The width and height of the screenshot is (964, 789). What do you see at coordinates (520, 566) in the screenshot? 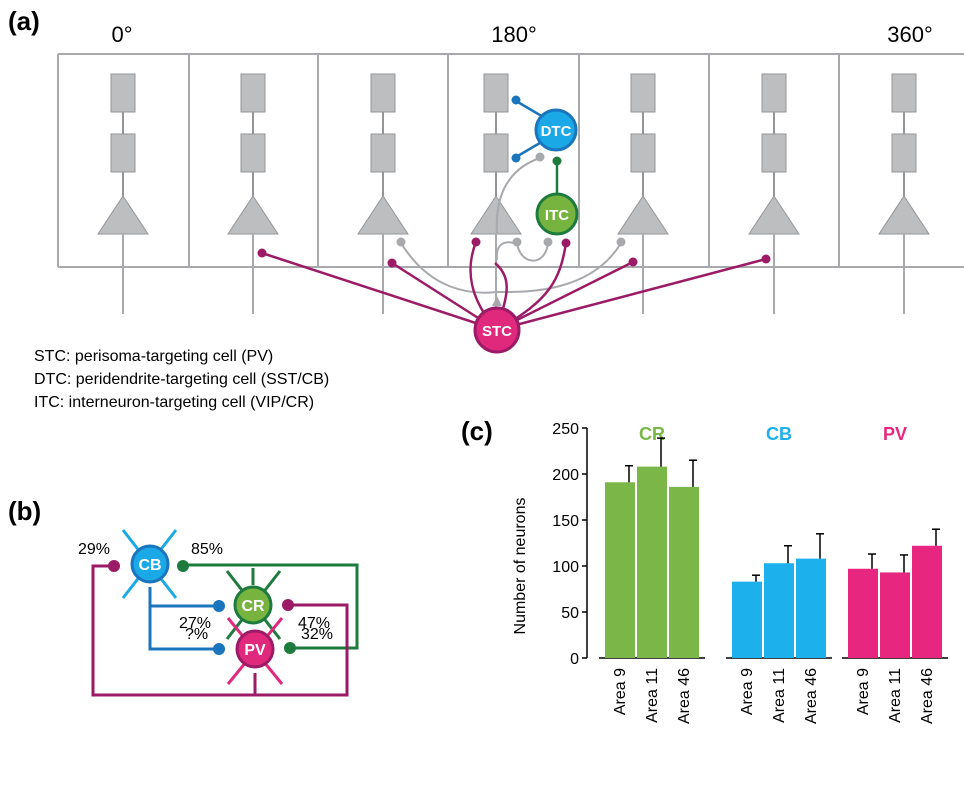
I see `y-axis-label: Number of neurons` at bounding box center [520, 566].